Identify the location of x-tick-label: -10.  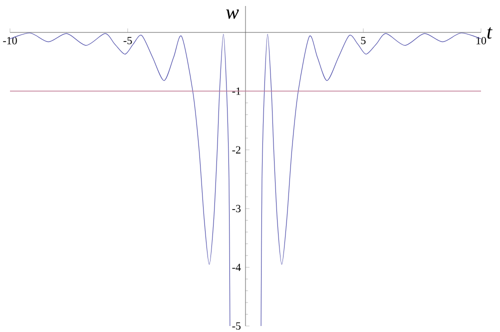
(10, 40).